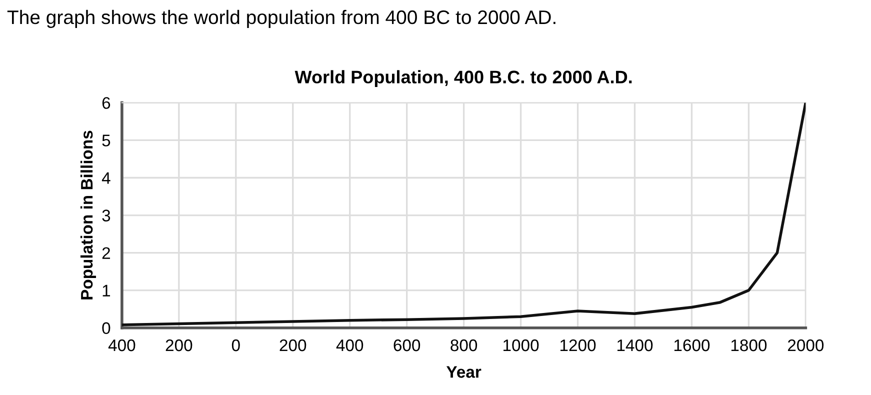 This screenshot has height=395, width=871. Describe the element at coordinates (281, 19) in the screenshot. I see `text: The graph shows the world population from 400 BC to 2000 AD.` at that location.